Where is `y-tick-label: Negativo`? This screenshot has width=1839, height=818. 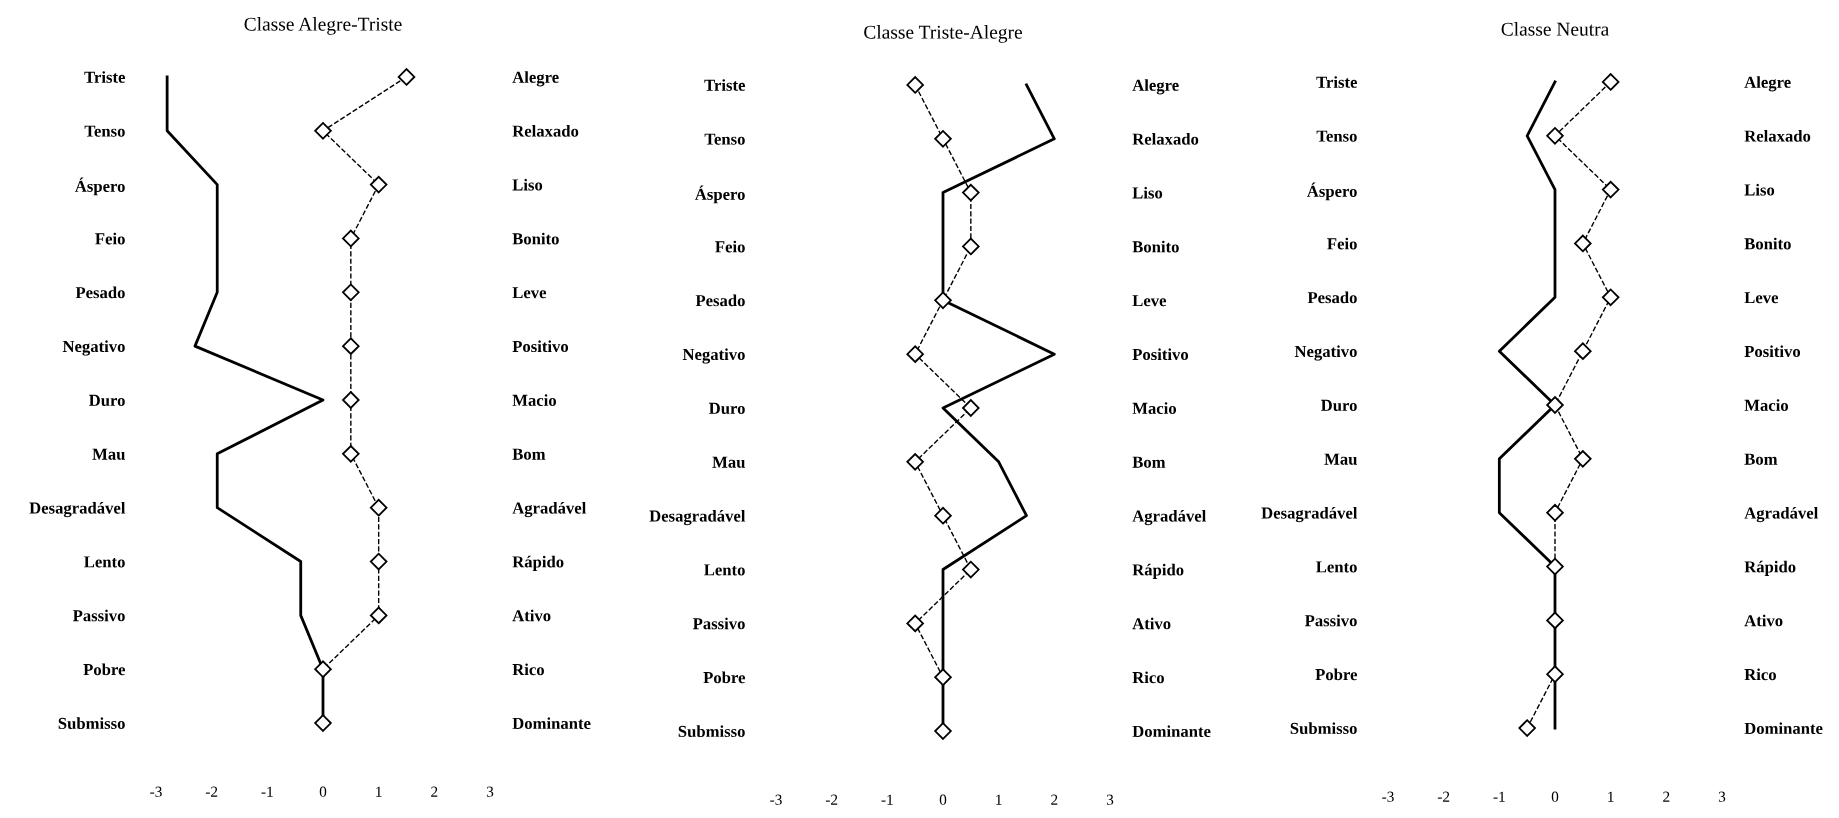 y-tick-label: Negativo is located at coordinates (1325, 353).